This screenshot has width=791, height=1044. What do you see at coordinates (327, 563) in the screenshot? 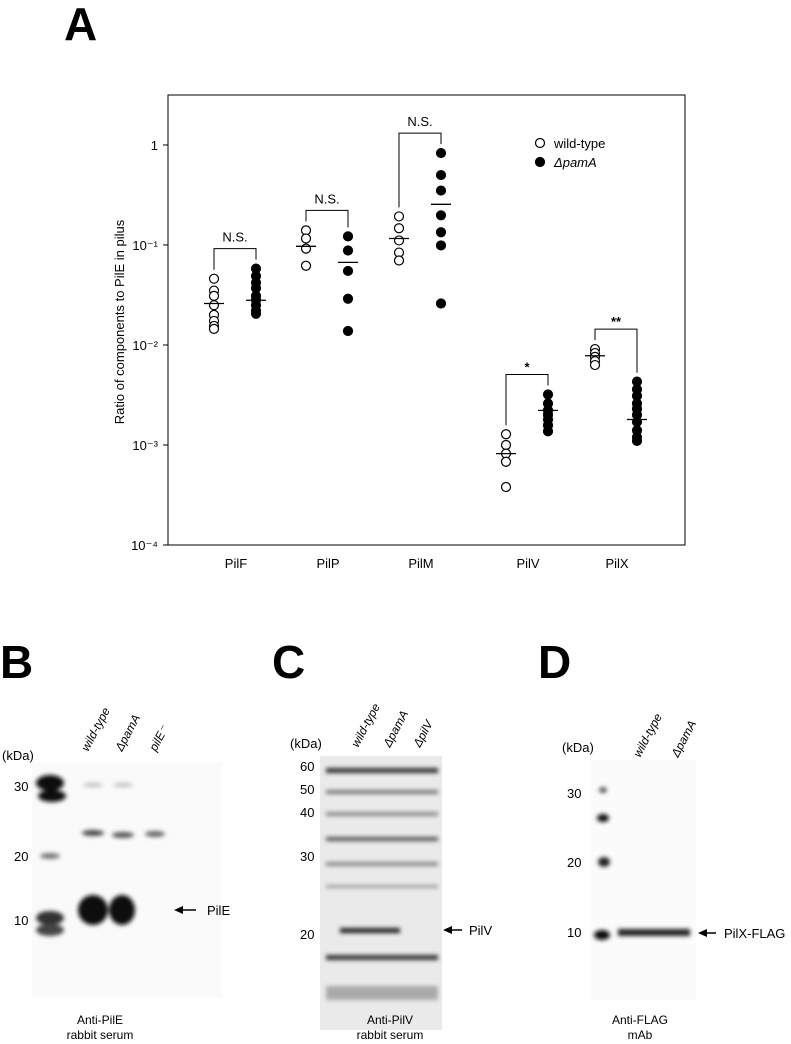
I see `x-tick-label: PilP` at bounding box center [327, 563].